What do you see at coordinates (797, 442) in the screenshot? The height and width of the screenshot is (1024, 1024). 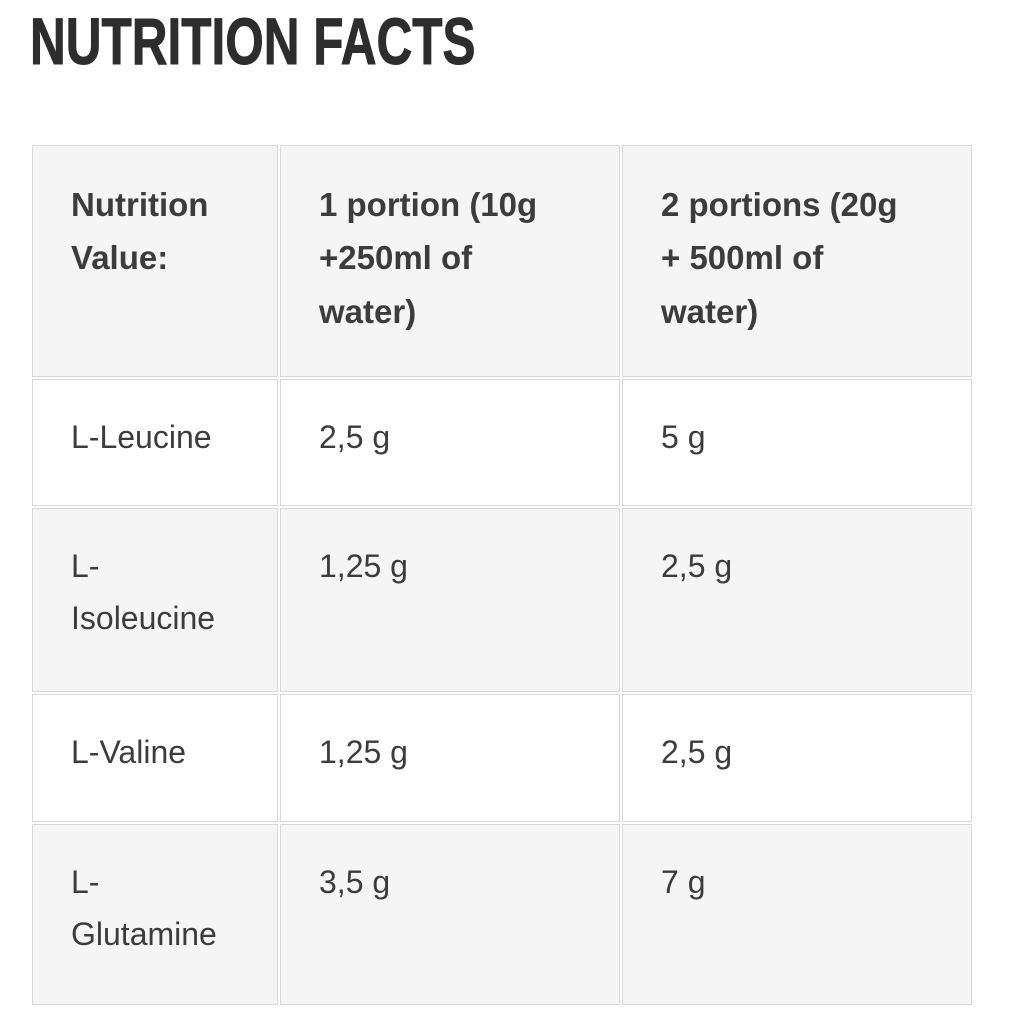 I see `cell-portion-2: 5 g` at bounding box center [797, 442].